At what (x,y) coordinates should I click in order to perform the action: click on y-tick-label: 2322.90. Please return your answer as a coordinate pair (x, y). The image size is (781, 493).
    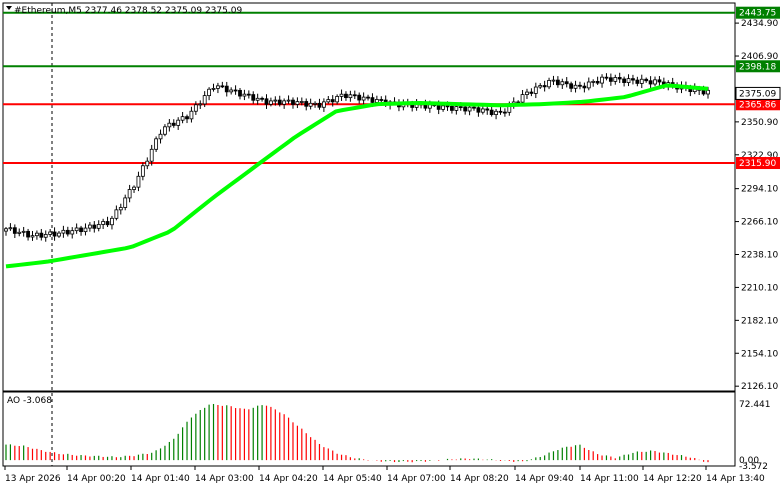
    Looking at the image, I should click on (759, 156).